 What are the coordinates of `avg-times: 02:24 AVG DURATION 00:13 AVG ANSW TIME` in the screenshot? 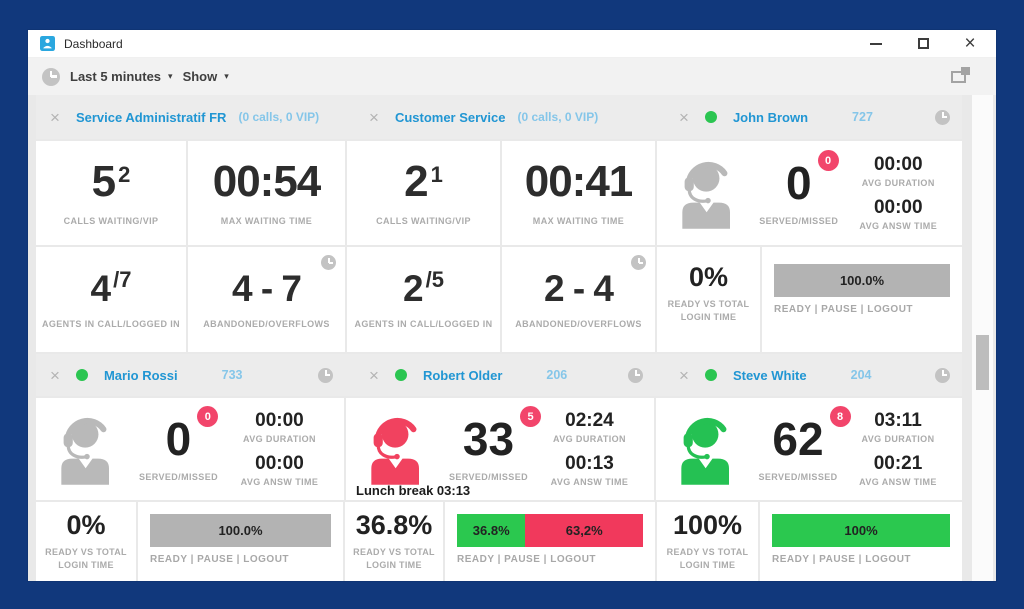 It's located at (589, 449).